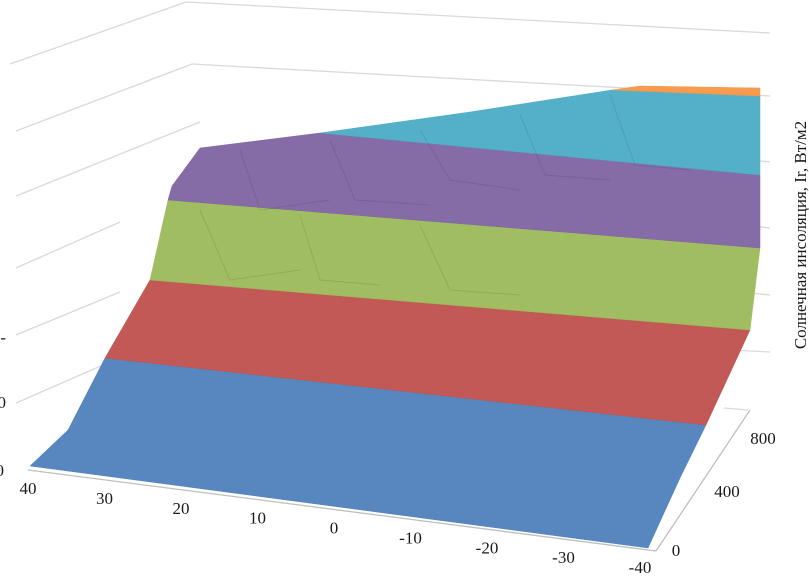 This screenshot has width=809, height=585. What do you see at coordinates (3, 337) in the screenshot?
I see `z-tick-label: -` at bounding box center [3, 337].